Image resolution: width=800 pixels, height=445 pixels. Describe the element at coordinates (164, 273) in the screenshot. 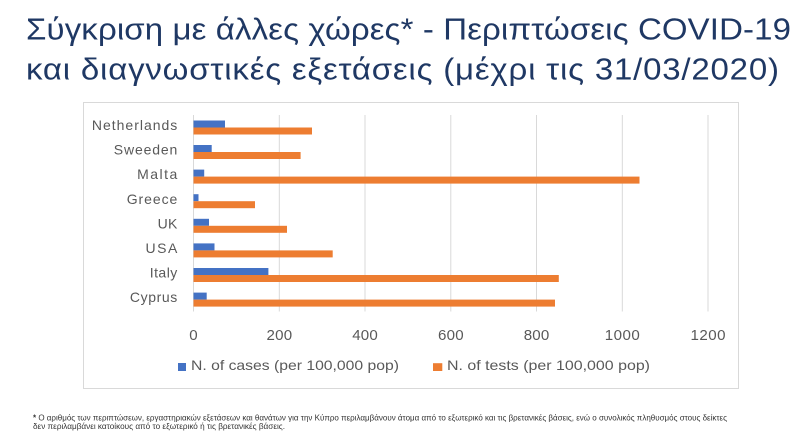

I see `svg-text: Italy` at that location.